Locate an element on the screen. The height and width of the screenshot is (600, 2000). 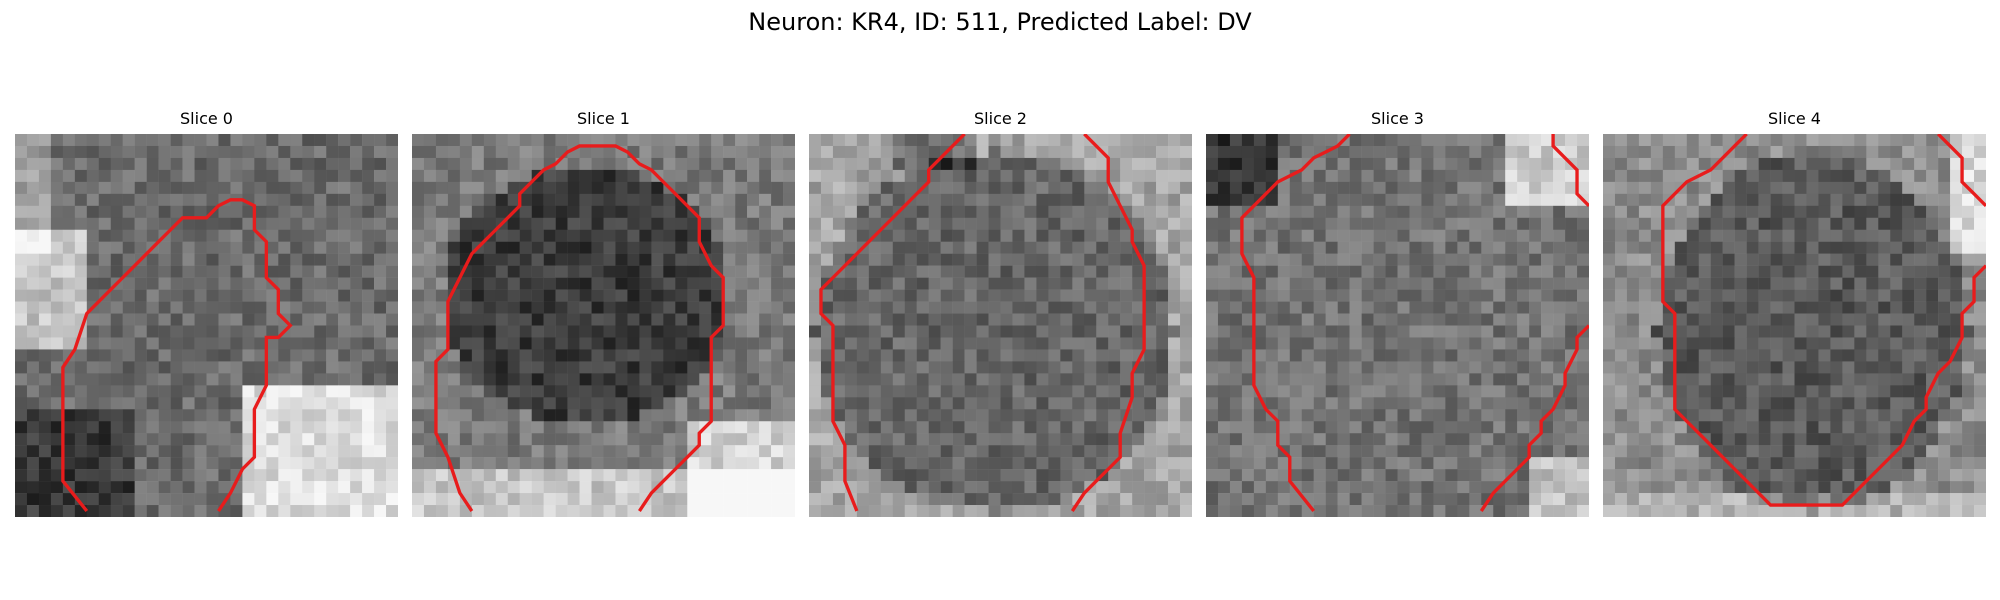
slice-title-2: Slice 2 is located at coordinates (1000, 118).